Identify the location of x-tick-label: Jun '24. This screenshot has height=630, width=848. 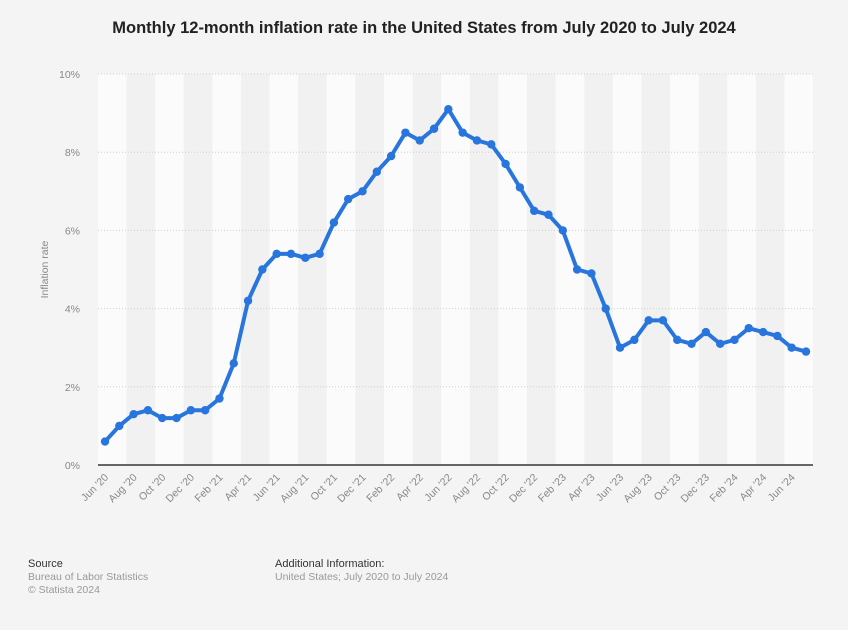
(782, 488).